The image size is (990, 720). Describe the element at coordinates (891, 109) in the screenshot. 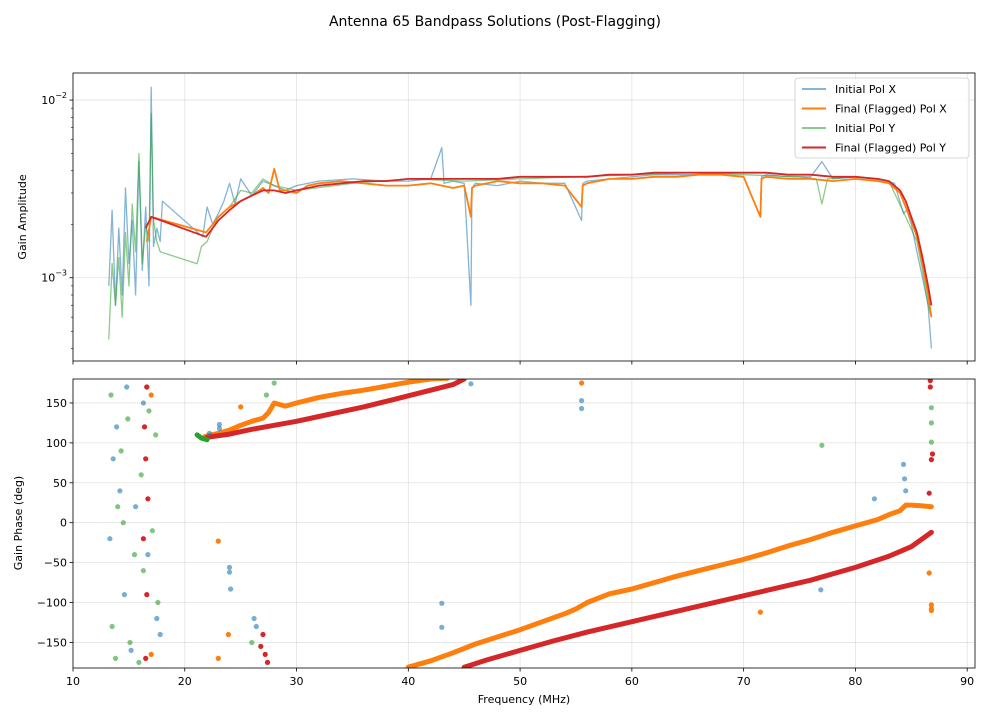

I see `legend-label: Final (Flagged) Pol X` at that location.